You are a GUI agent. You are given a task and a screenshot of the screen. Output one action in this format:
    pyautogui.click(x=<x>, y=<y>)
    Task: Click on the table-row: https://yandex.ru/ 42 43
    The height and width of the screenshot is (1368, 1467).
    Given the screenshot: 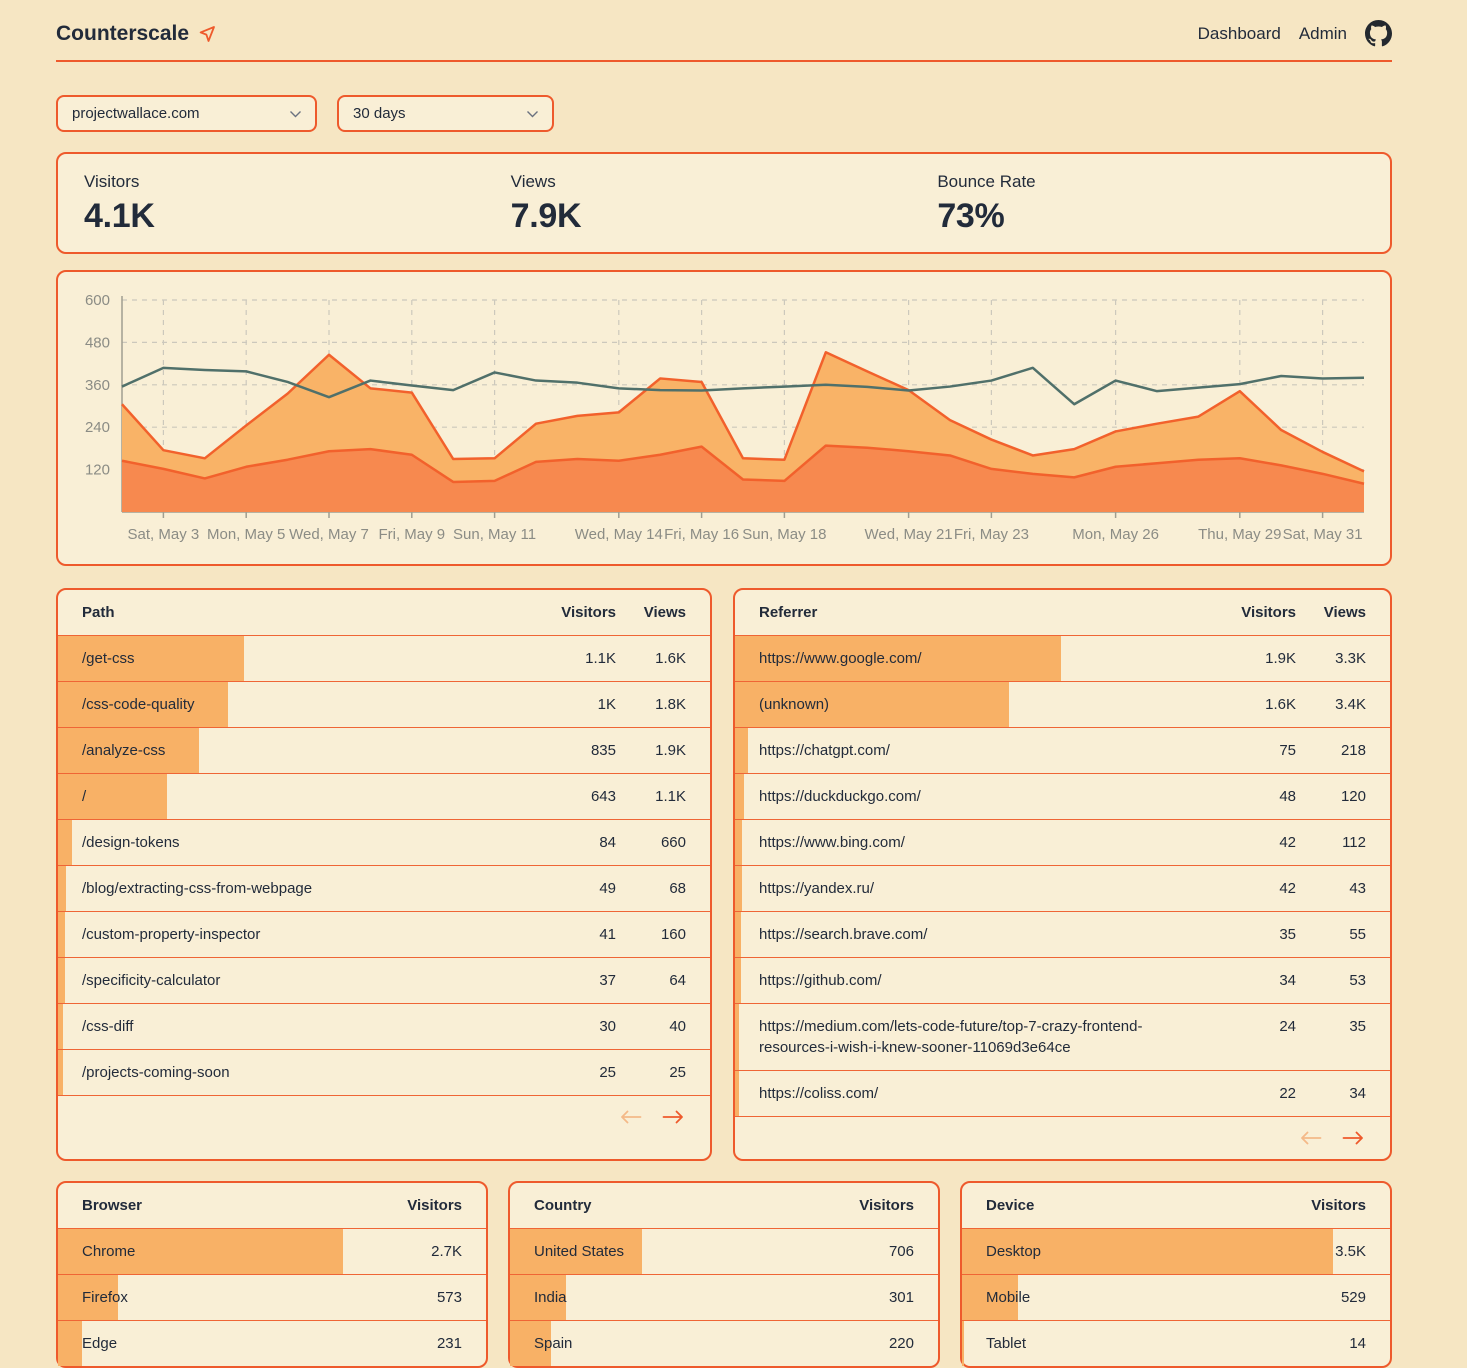 What is the action you would take?
    pyautogui.click(x=1062, y=888)
    